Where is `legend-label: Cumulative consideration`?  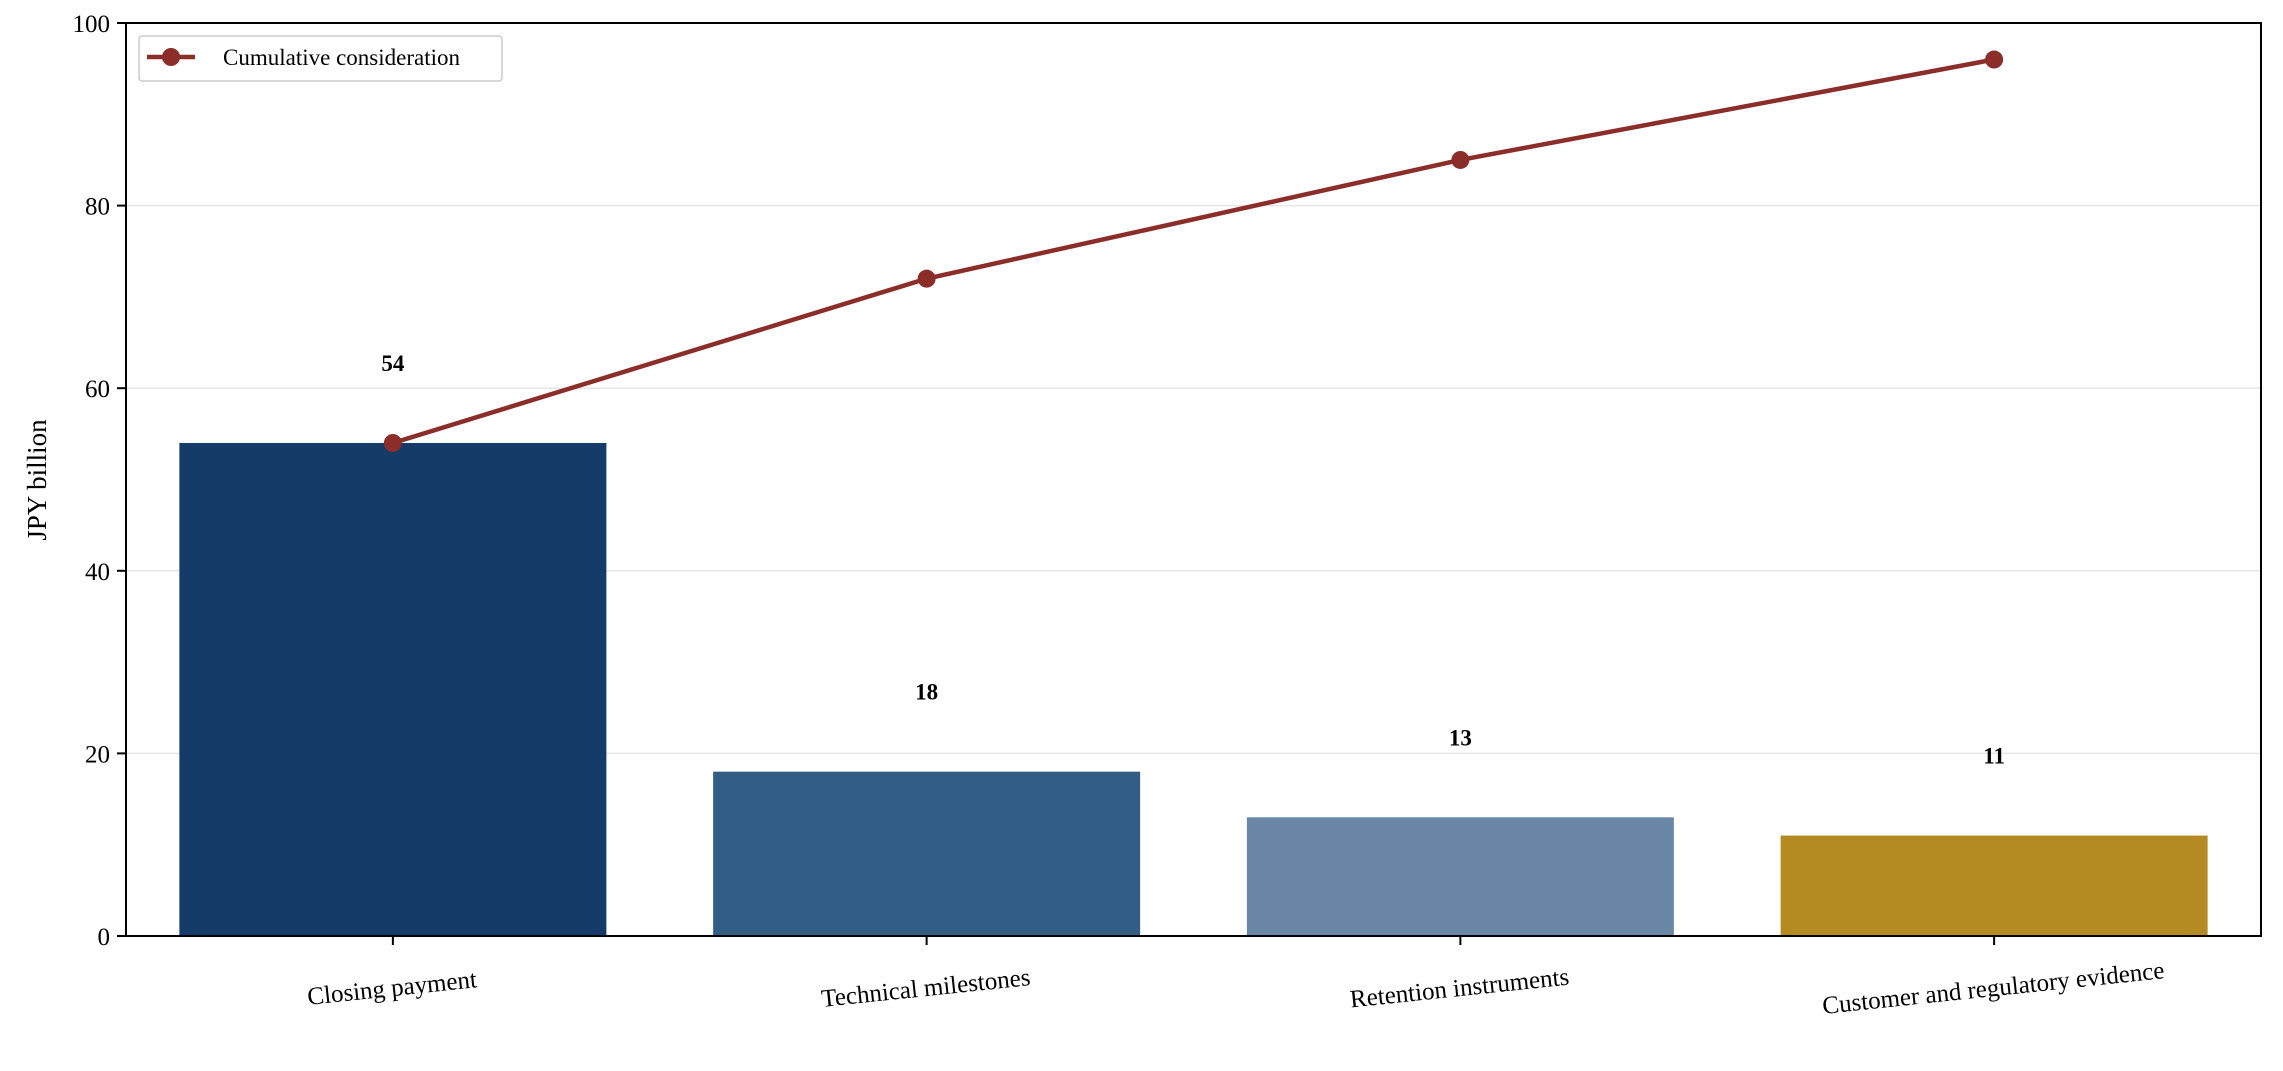 legend-label: Cumulative consideration is located at coordinates (341, 57).